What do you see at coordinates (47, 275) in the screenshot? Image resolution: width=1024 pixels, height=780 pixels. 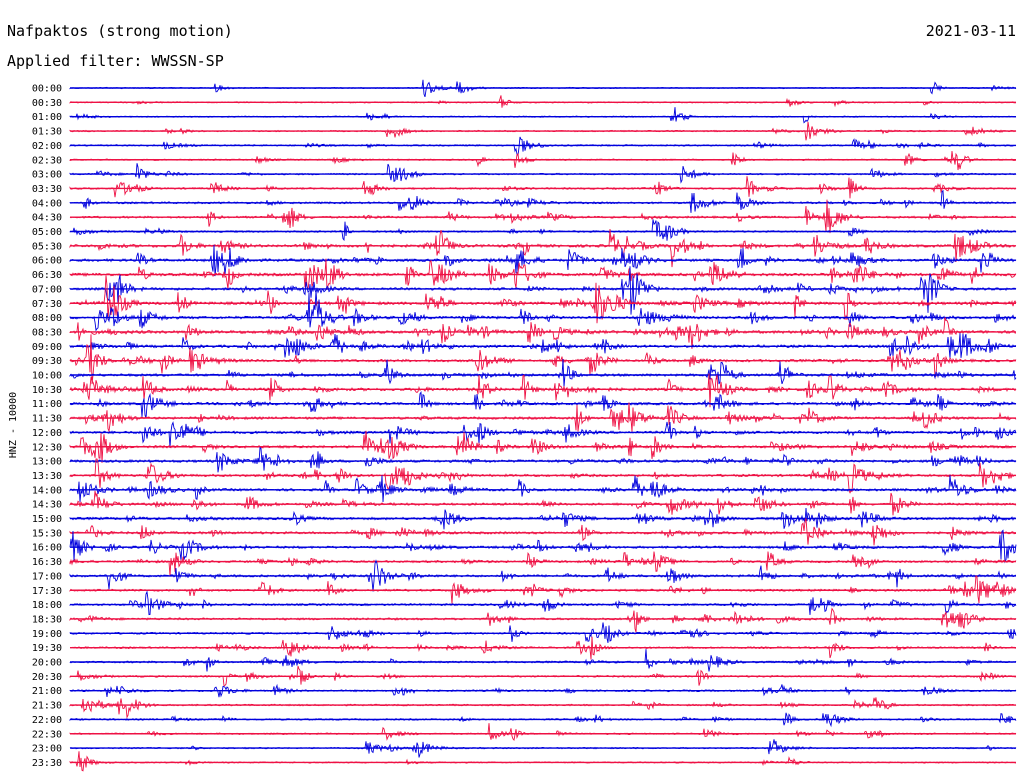 I see `row-time-label: 06:30` at bounding box center [47, 275].